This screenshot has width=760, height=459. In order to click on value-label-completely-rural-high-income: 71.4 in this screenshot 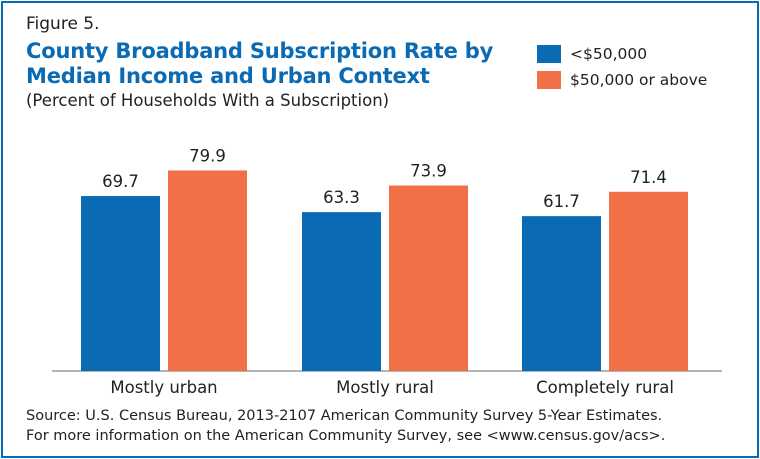, I will do `click(648, 177)`.